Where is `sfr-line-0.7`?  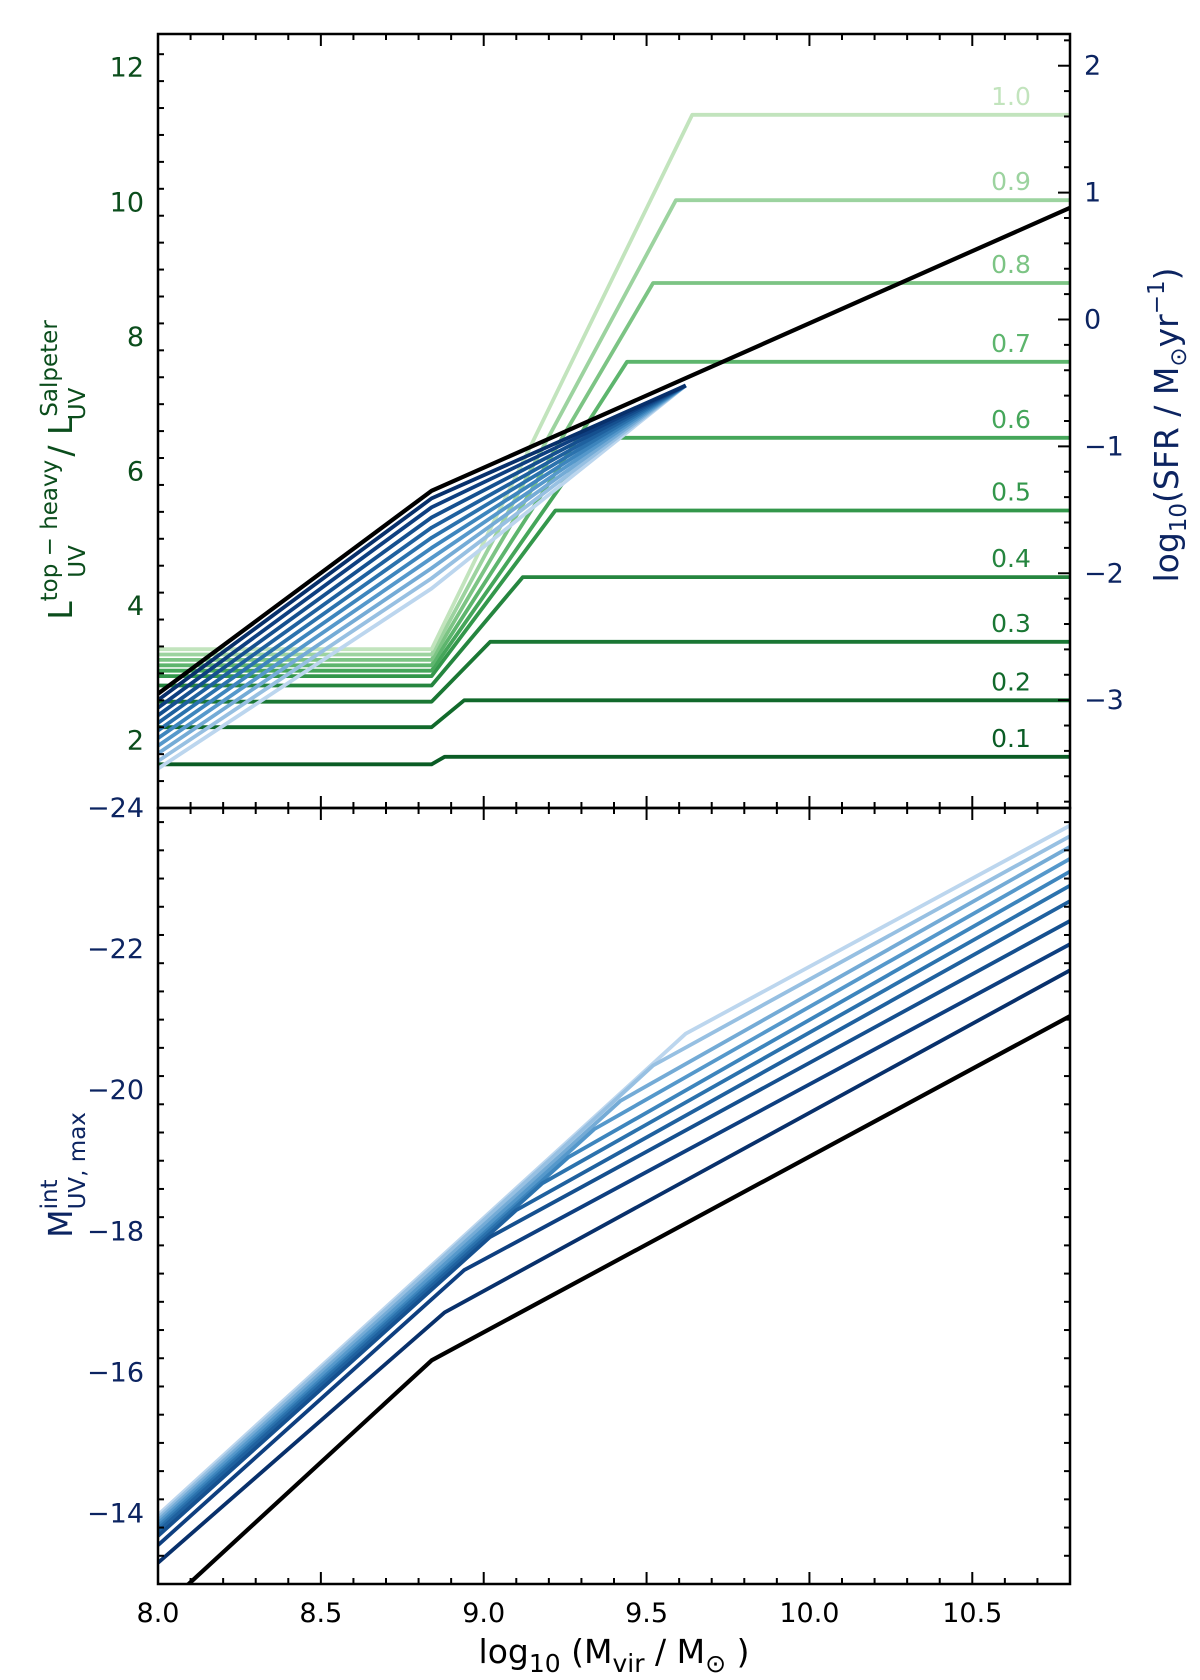
sfr-line-0.7 is located at coordinates (422, 565).